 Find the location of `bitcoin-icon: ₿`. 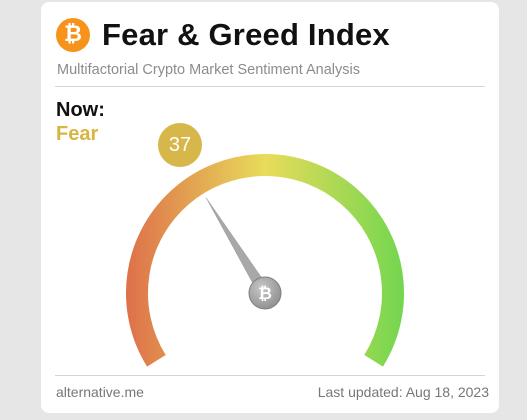

bitcoin-icon: ₿ is located at coordinates (73, 35).